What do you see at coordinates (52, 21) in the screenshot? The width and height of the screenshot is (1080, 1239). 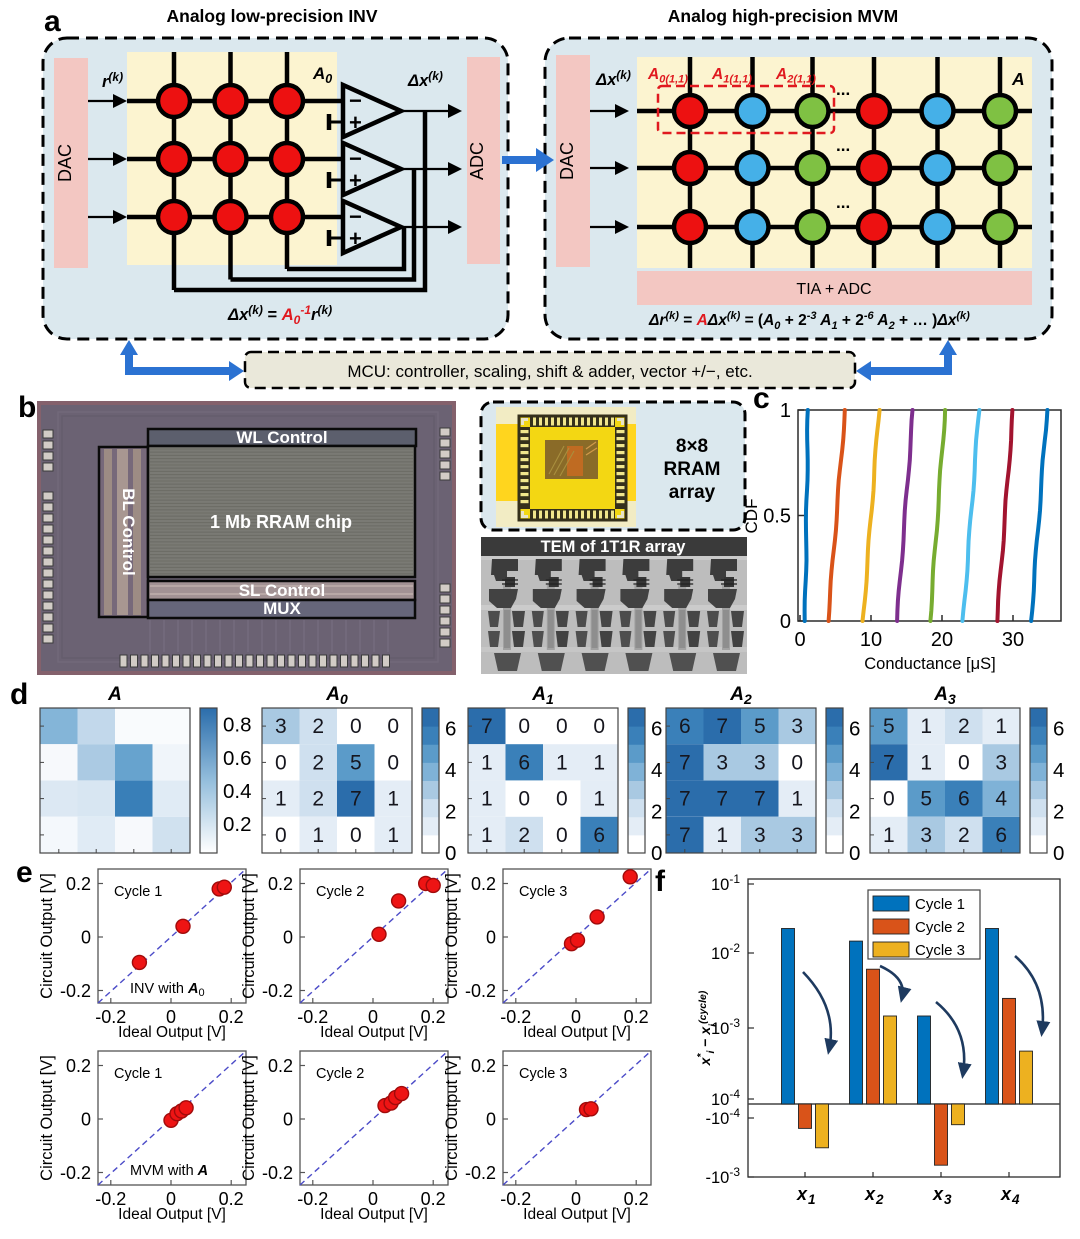 I see `svg-text: a` at bounding box center [52, 21].